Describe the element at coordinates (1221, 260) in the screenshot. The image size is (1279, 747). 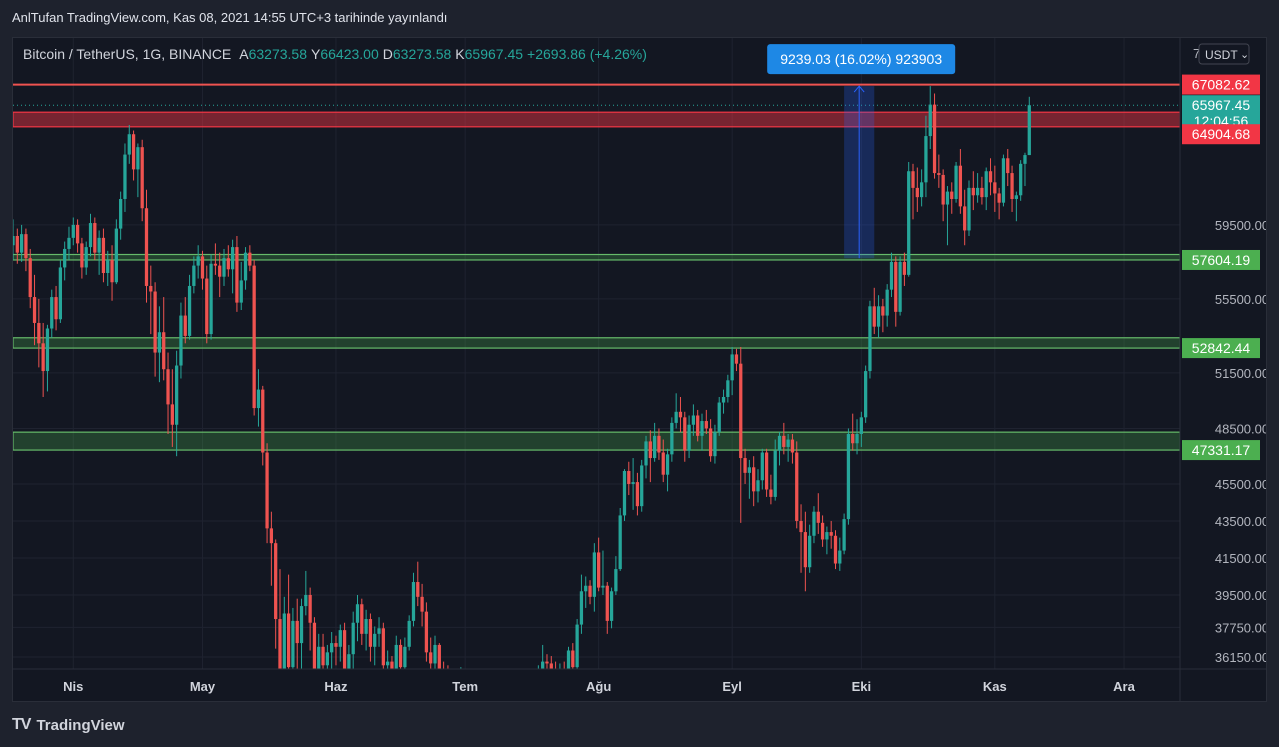
I see `zone-price-label: 57604.19` at that location.